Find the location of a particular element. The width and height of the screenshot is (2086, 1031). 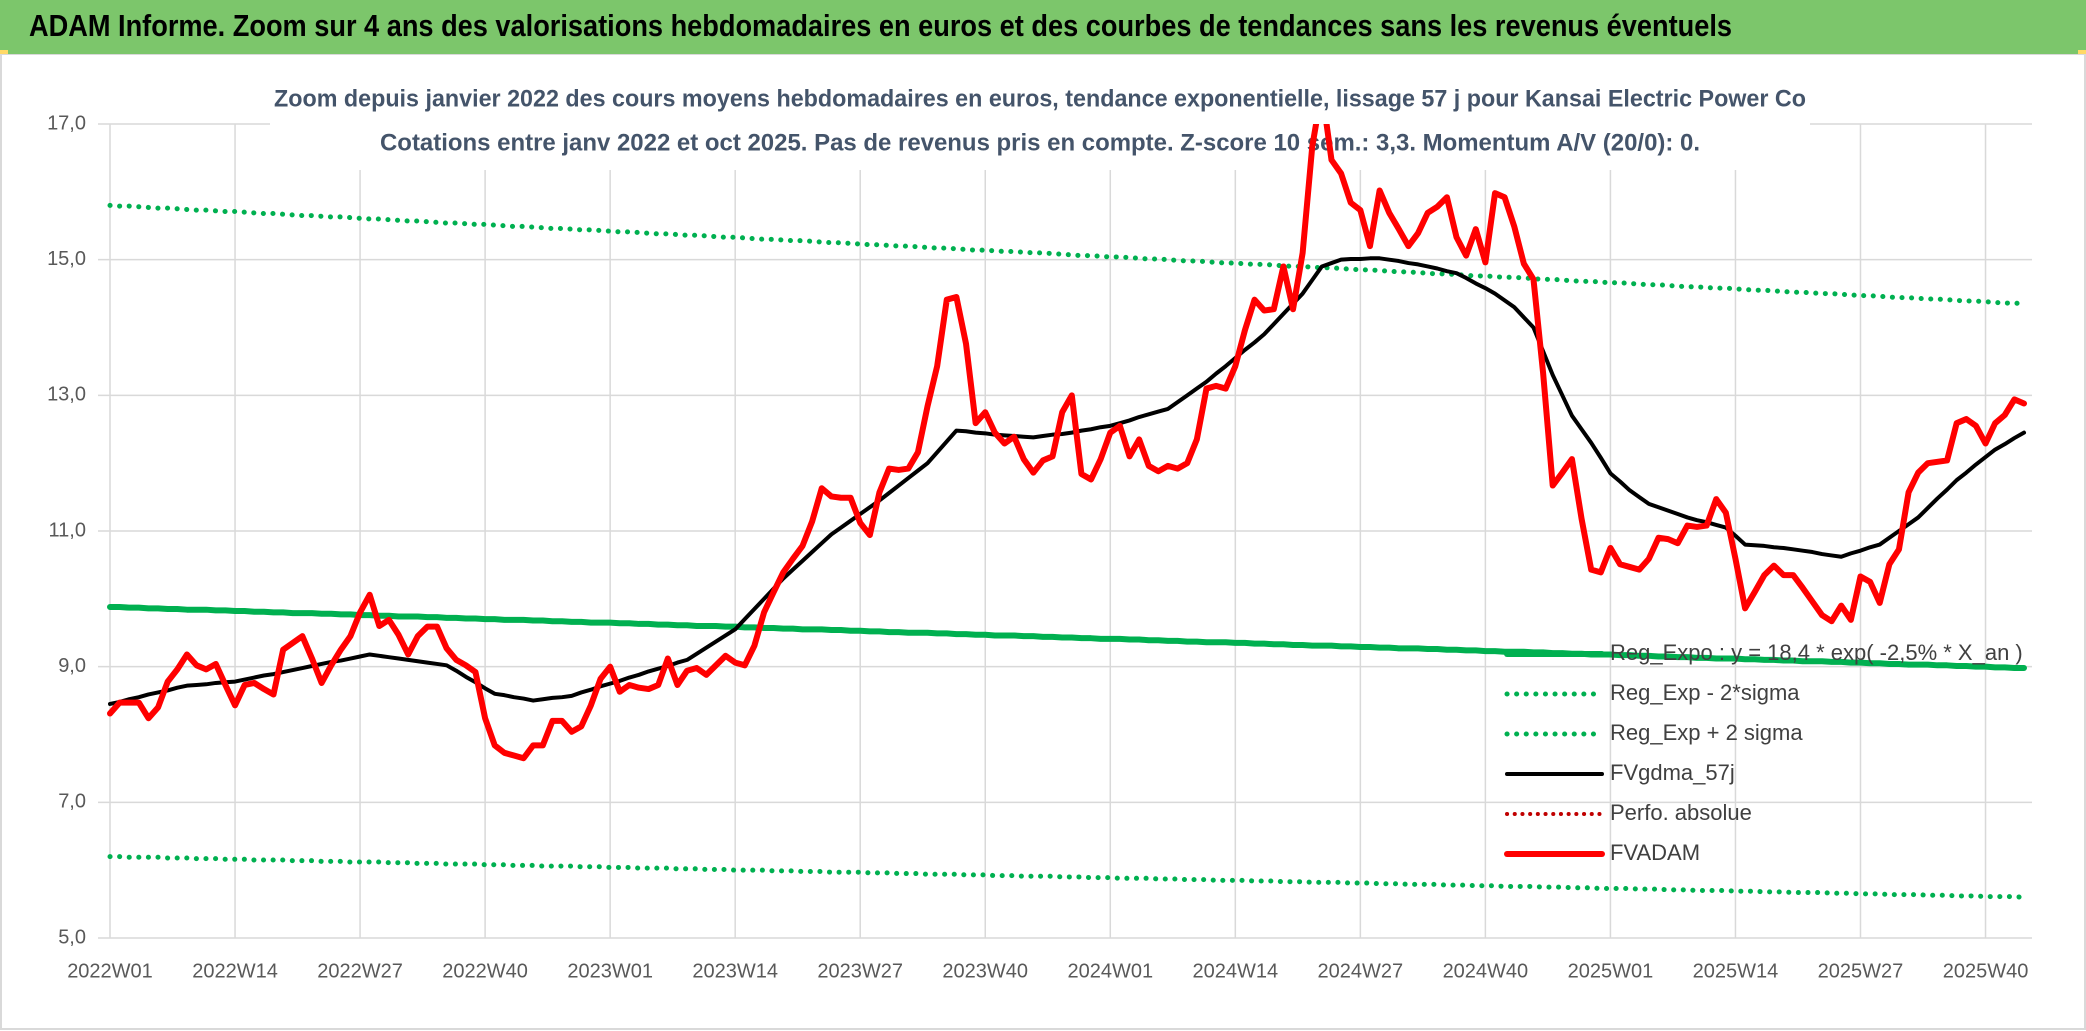

y-tick-label: 13,0 is located at coordinates (66, 395).